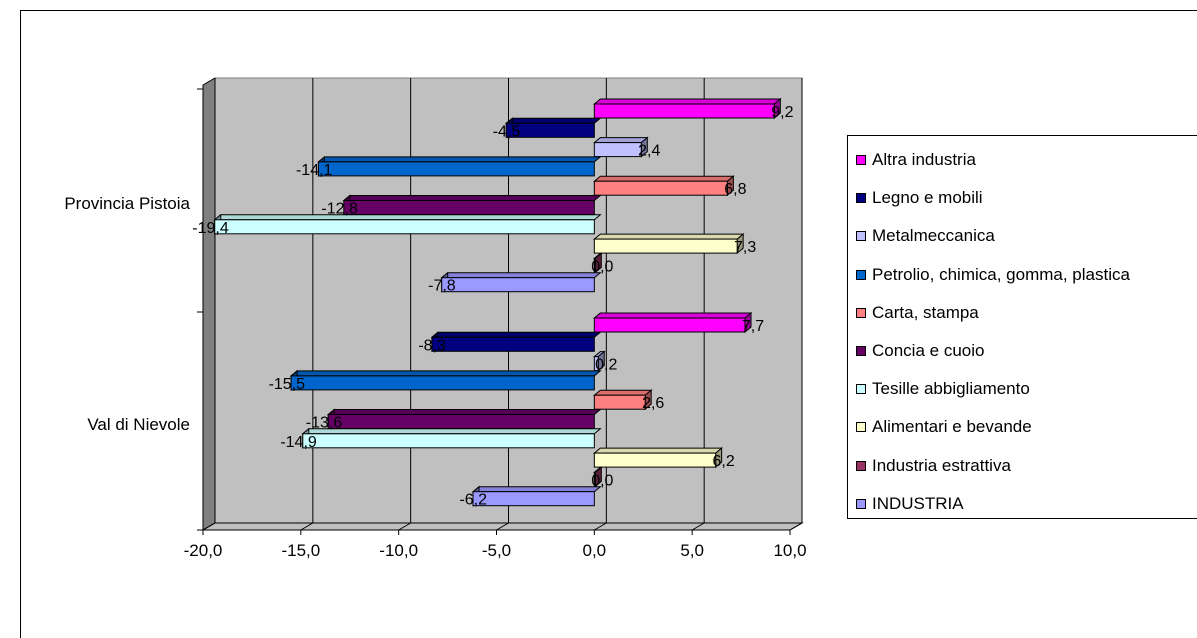  I want to click on data-label: 7,3, so click(745, 247).